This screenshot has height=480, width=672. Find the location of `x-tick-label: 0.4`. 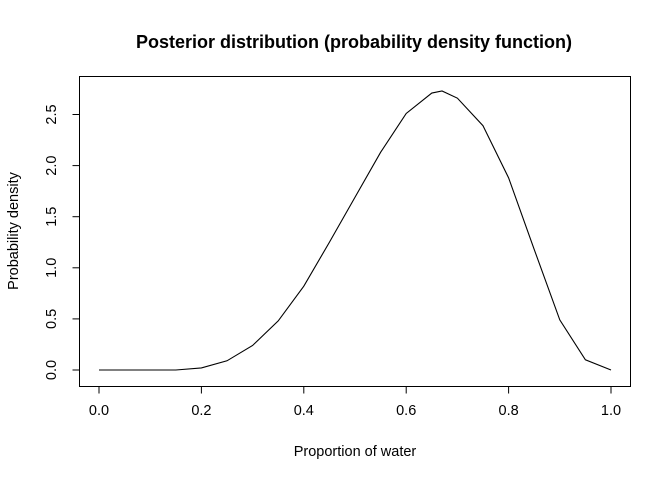

x-tick-label: 0.4 is located at coordinates (304, 411).